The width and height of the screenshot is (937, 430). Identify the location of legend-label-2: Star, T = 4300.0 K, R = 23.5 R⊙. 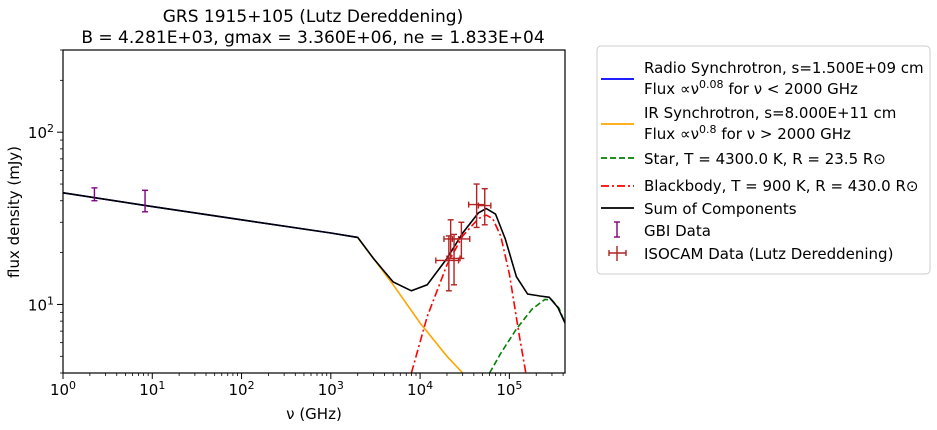
(765, 159).